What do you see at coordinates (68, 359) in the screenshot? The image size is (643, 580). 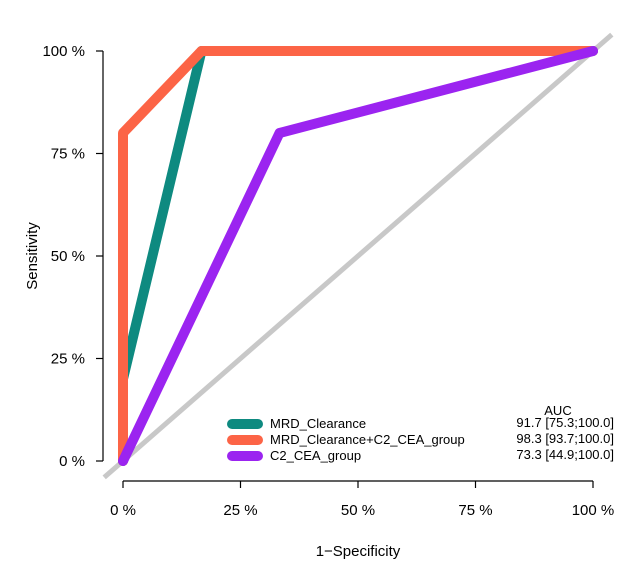 I see `y-tick-label: 25 %` at bounding box center [68, 359].